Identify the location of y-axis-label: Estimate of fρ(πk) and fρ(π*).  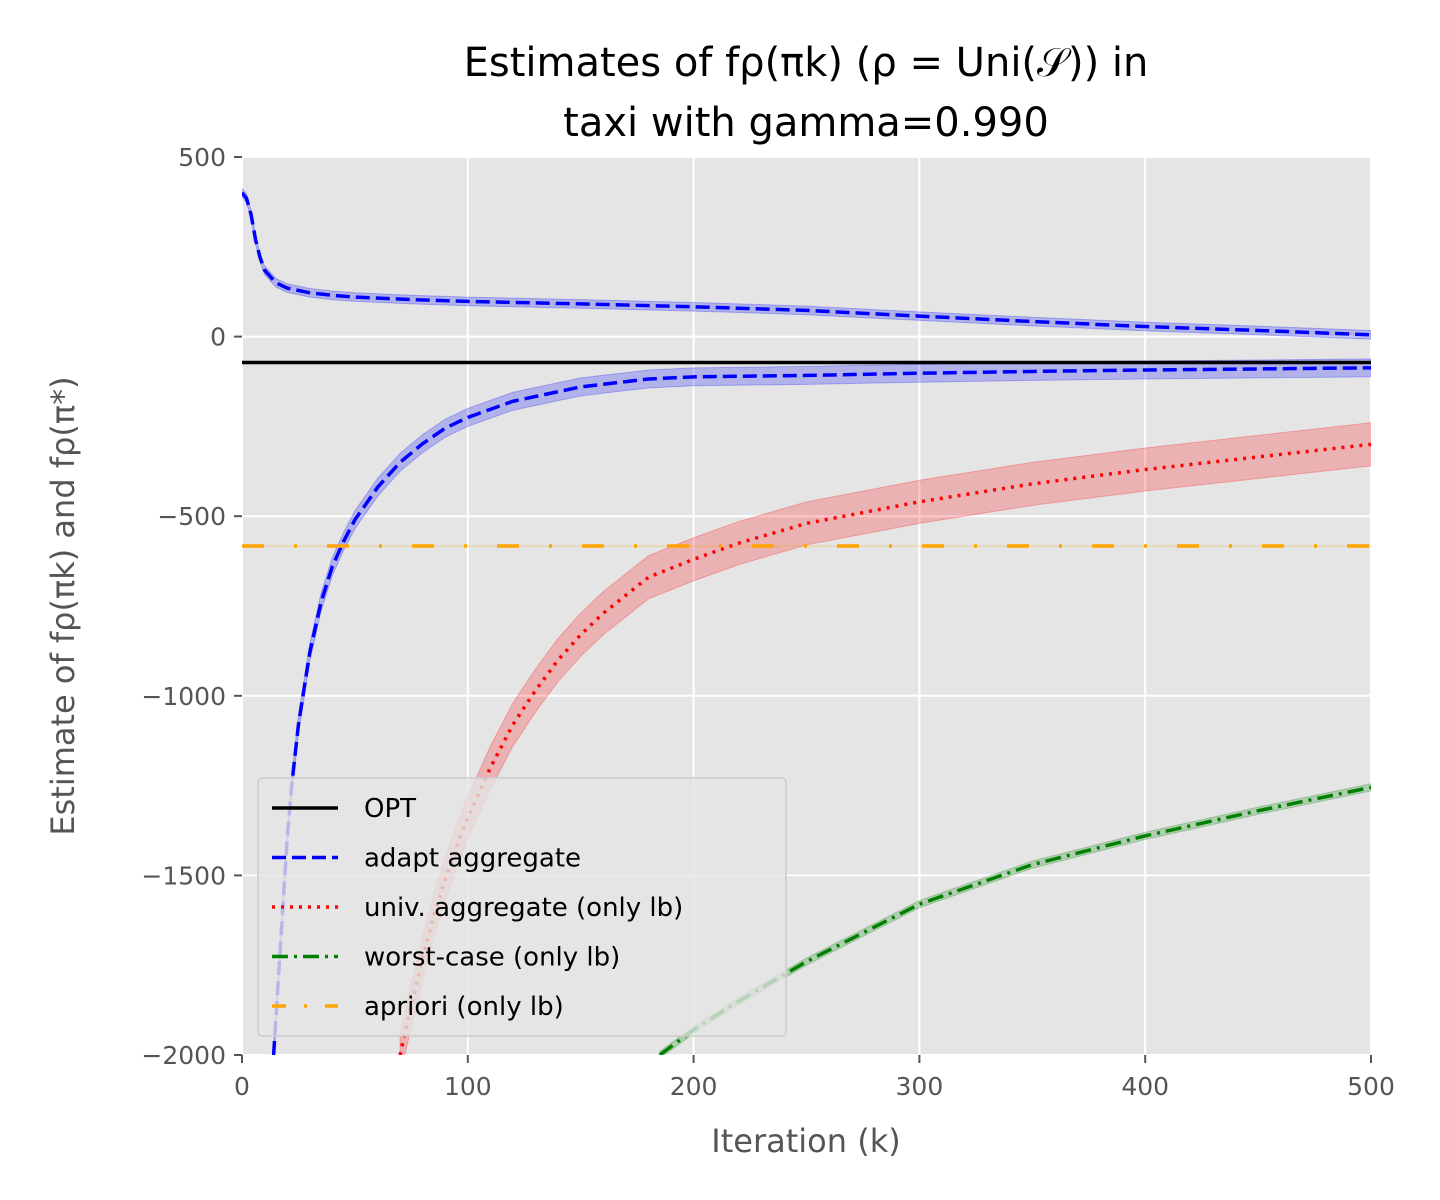
(63, 605).